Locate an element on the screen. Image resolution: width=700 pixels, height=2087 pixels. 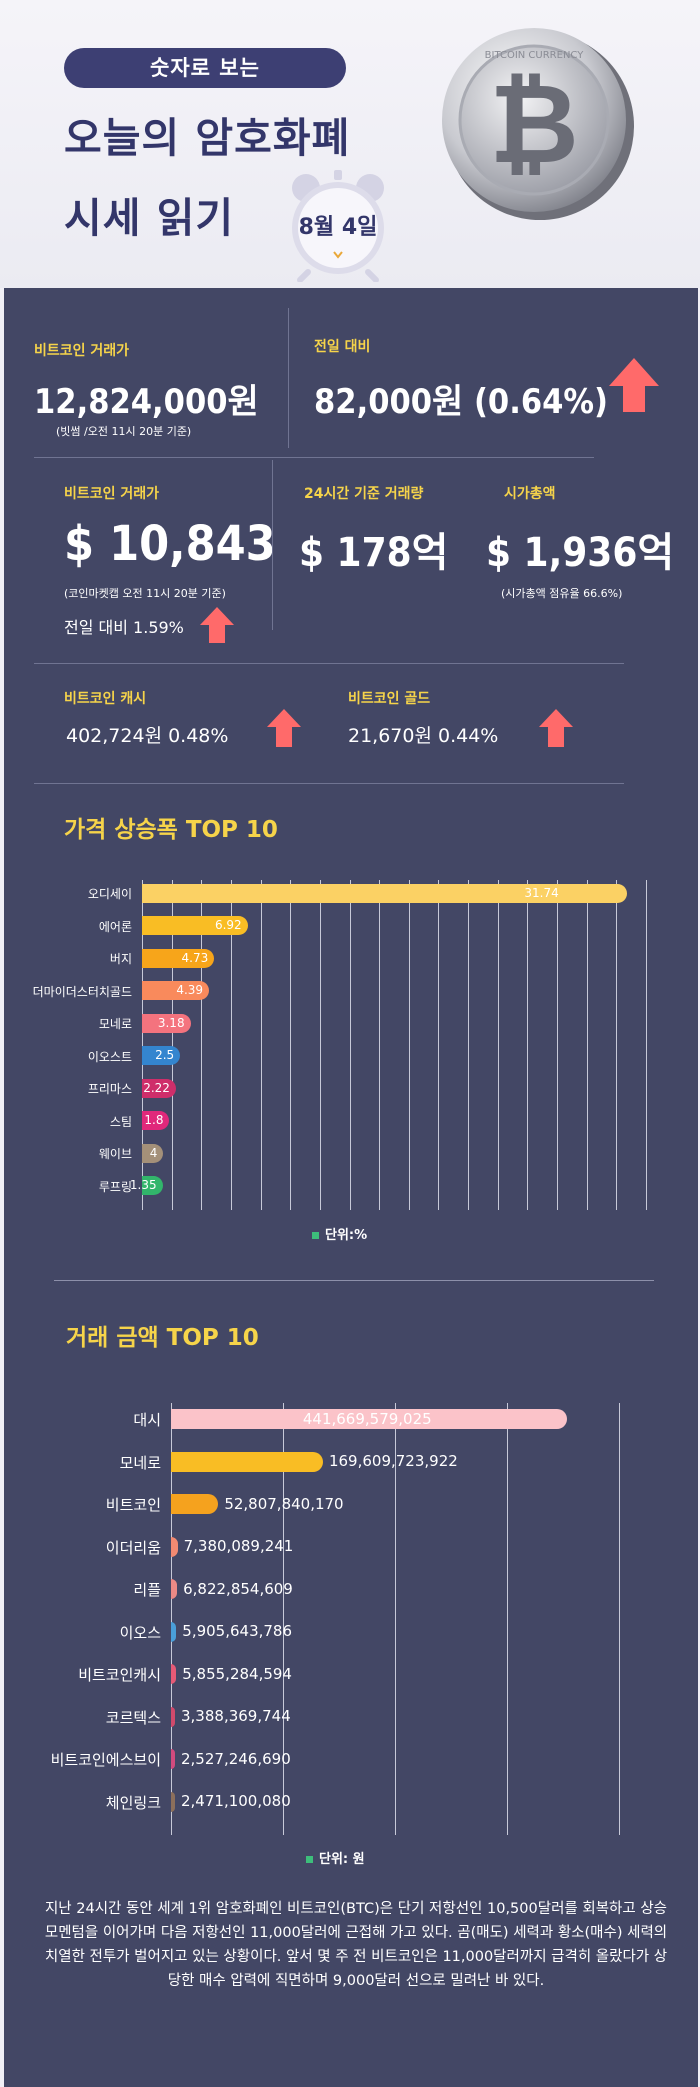
category-label: 에어론 is located at coordinates (115, 926).